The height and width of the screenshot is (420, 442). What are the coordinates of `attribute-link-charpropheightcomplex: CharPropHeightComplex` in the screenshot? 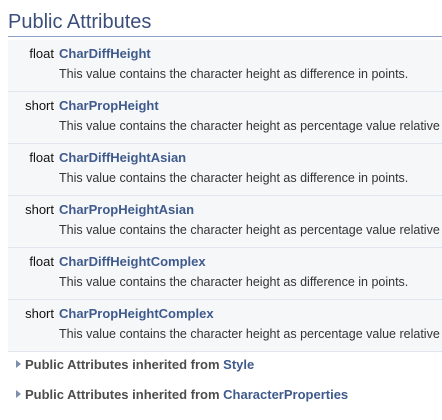 It's located at (136, 313).